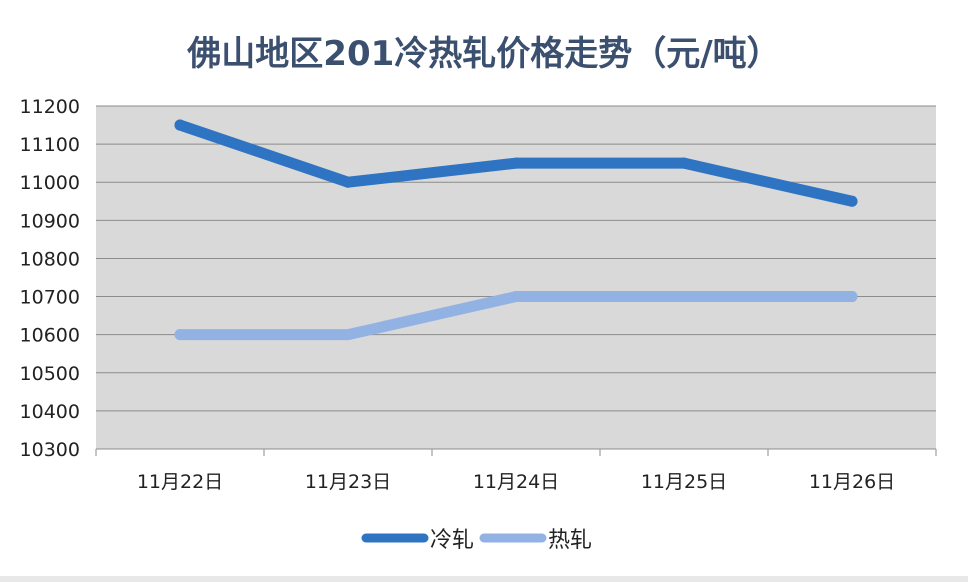 The image size is (968, 582). What do you see at coordinates (484, 579) in the screenshot?
I see `bottom-edge` at bounding box center [484, 579].